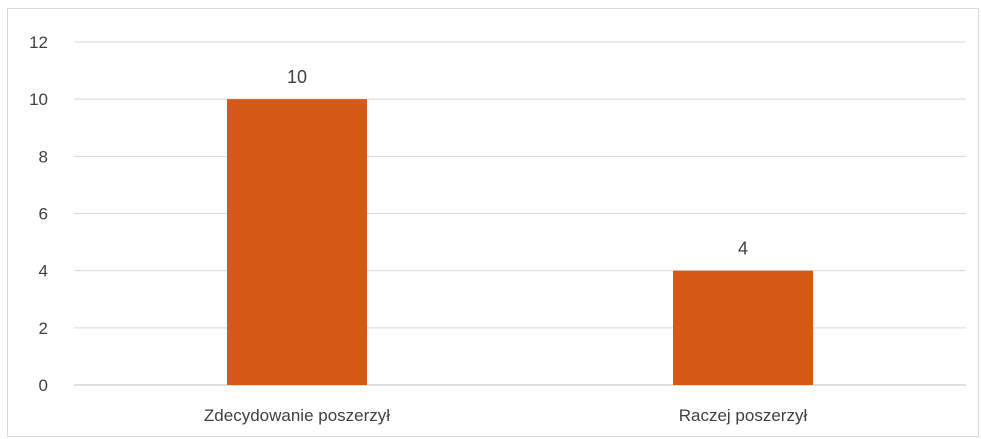 The height and width of the screenshot is (439, 981). I want to click on y-tick-label: 4, so click(43, 271).